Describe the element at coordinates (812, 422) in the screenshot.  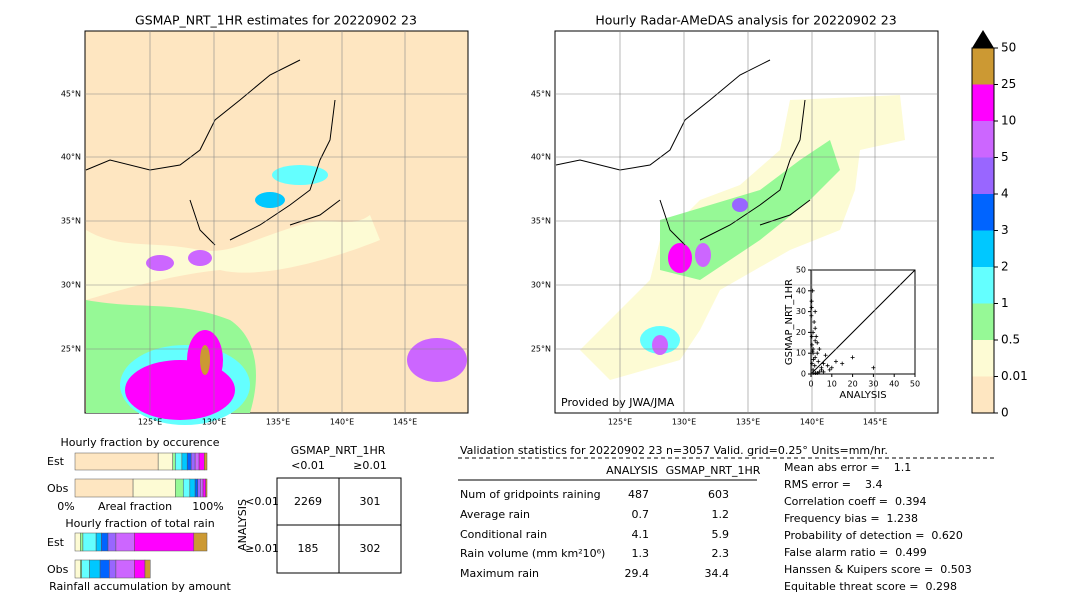
I see `lon-label: 140°E` at that location.